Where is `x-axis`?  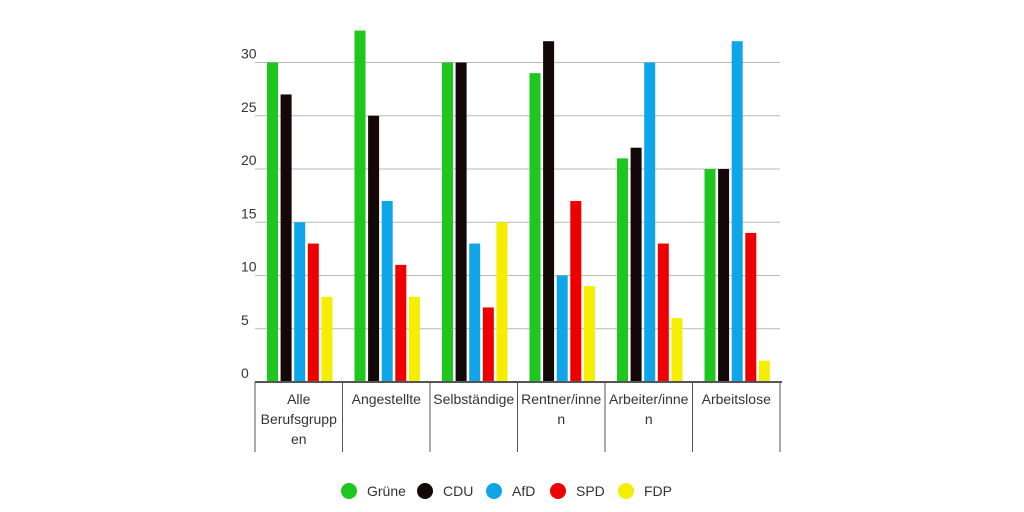
x-axis is located at coordinates (518, 416).